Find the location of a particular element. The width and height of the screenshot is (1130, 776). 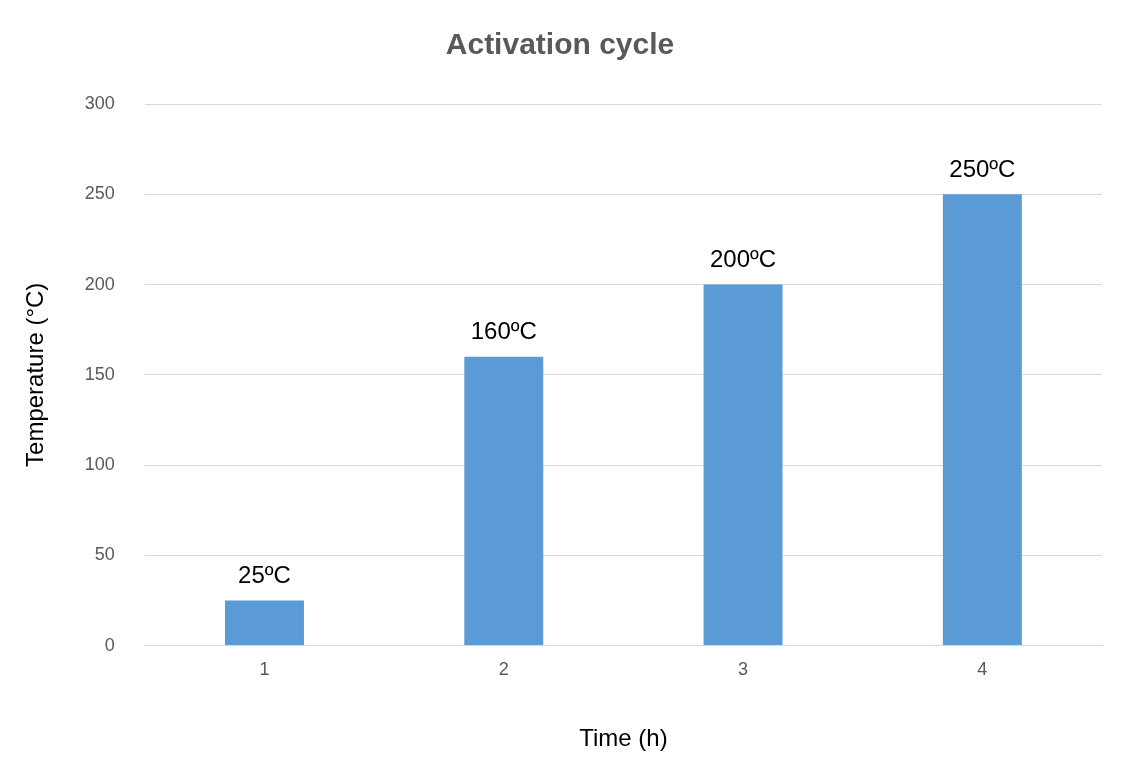

y-tick-label: 0 is located at coordinates (109, 644).